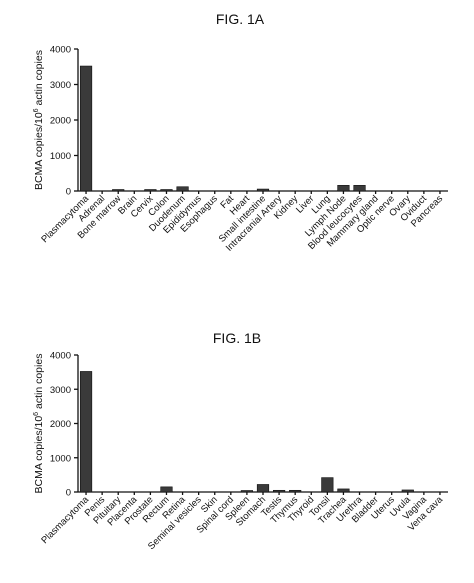 This screenshot has width=474, height=583. Describe the element at coordinates (263, 488) in the screenshot. I see `bar-stomach` at that location.